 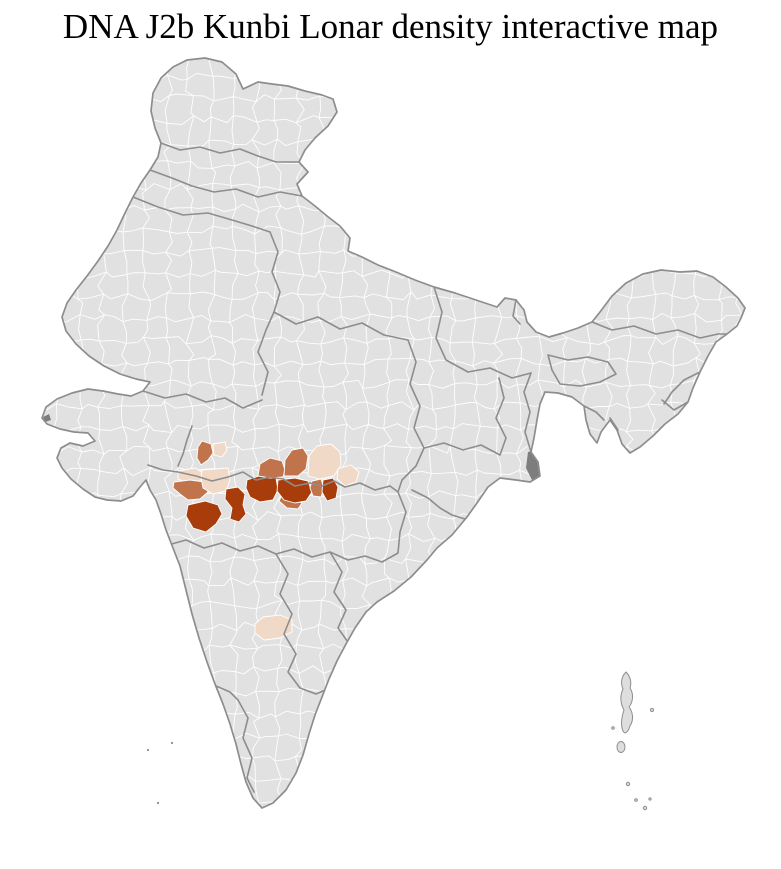 I want to click on lakshadweep-islands, so click(x=160, y=773).